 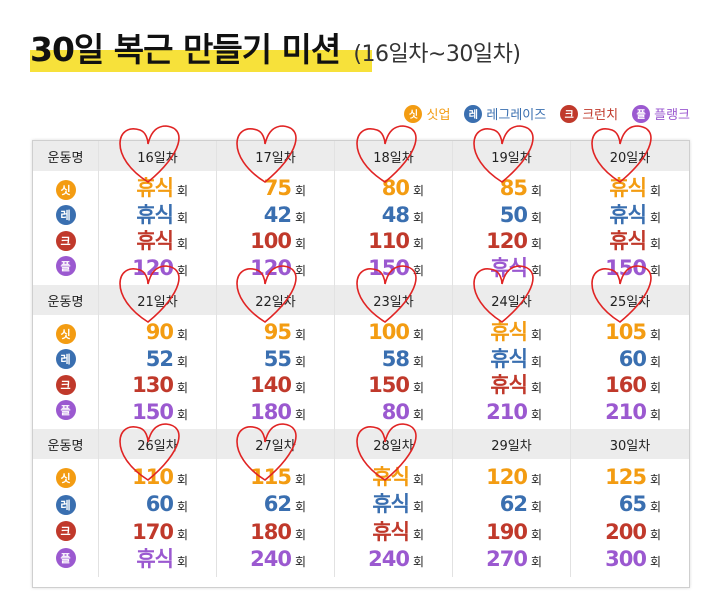 I want to click on rep-count: 300, so click(x=626, y=559).